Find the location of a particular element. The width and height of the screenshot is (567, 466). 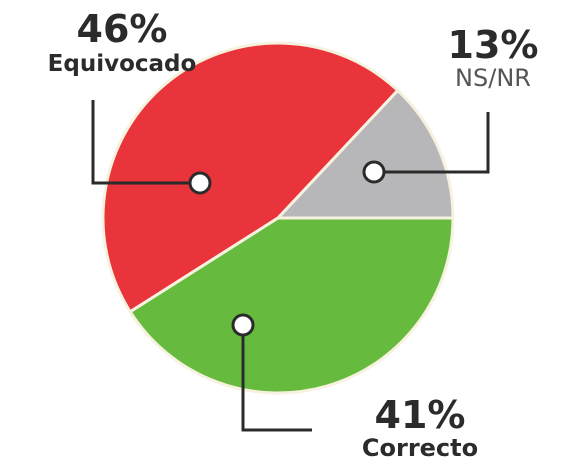

slice-value-label-nsnr: 13% is located at coordinates (493, 45).